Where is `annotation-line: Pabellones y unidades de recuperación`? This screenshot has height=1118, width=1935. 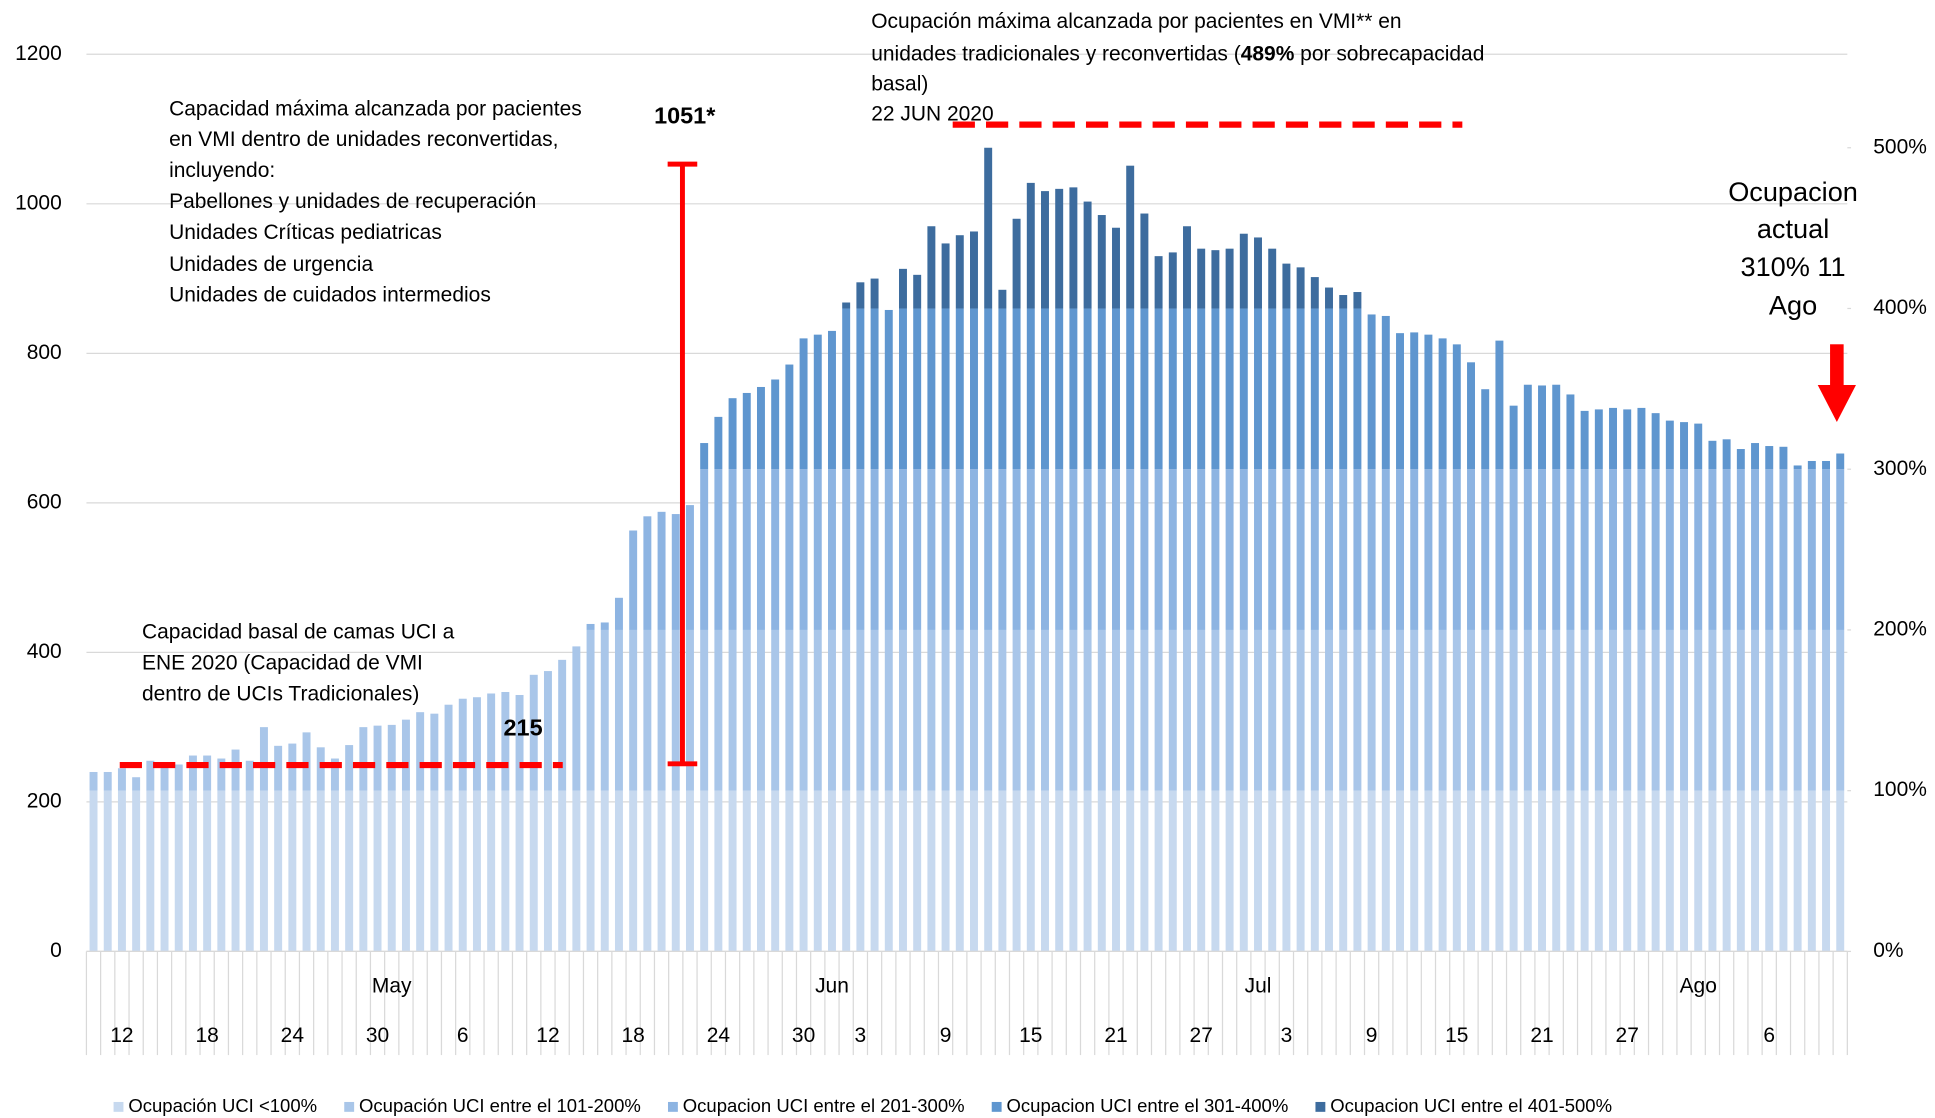
annotation-line: Pabellones y unidades de recuperación is located at coordinates (352, 201).